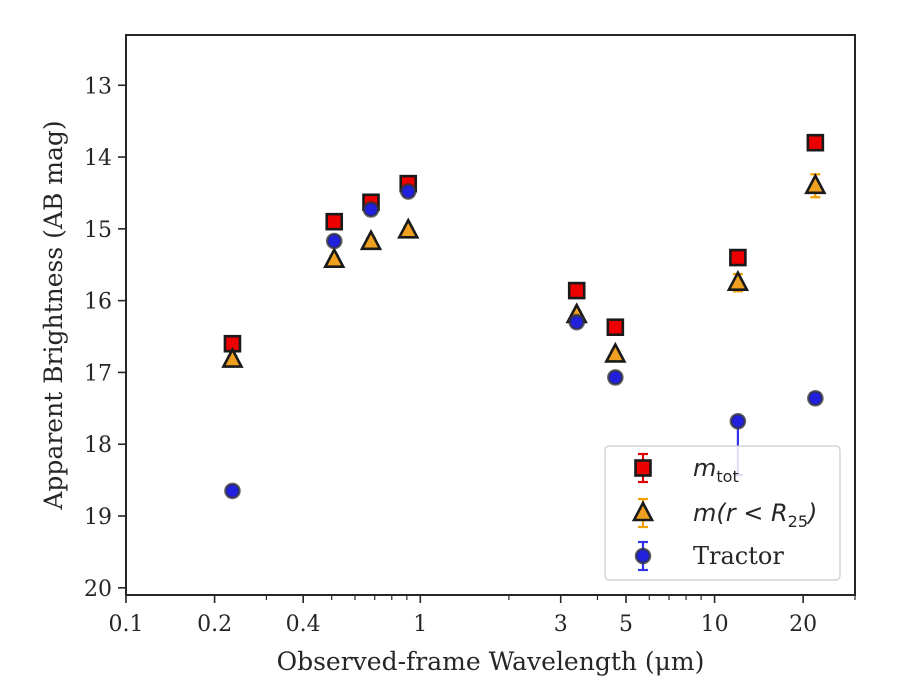 This screenshot has height=700, width=900. I want to click on legend-entry-tractor: Tractor, so click(709, 556).